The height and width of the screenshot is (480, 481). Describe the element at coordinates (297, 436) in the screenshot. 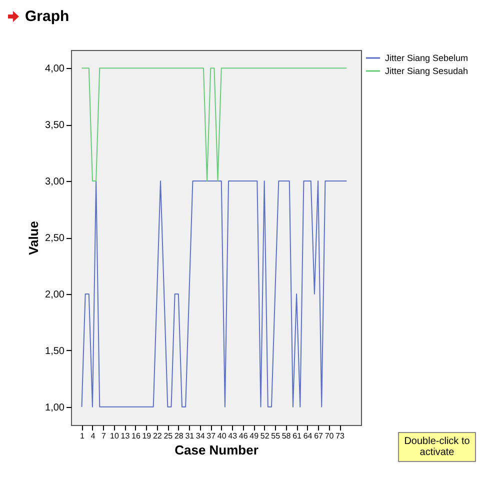

I see `x-tick-label: 61` at that location.